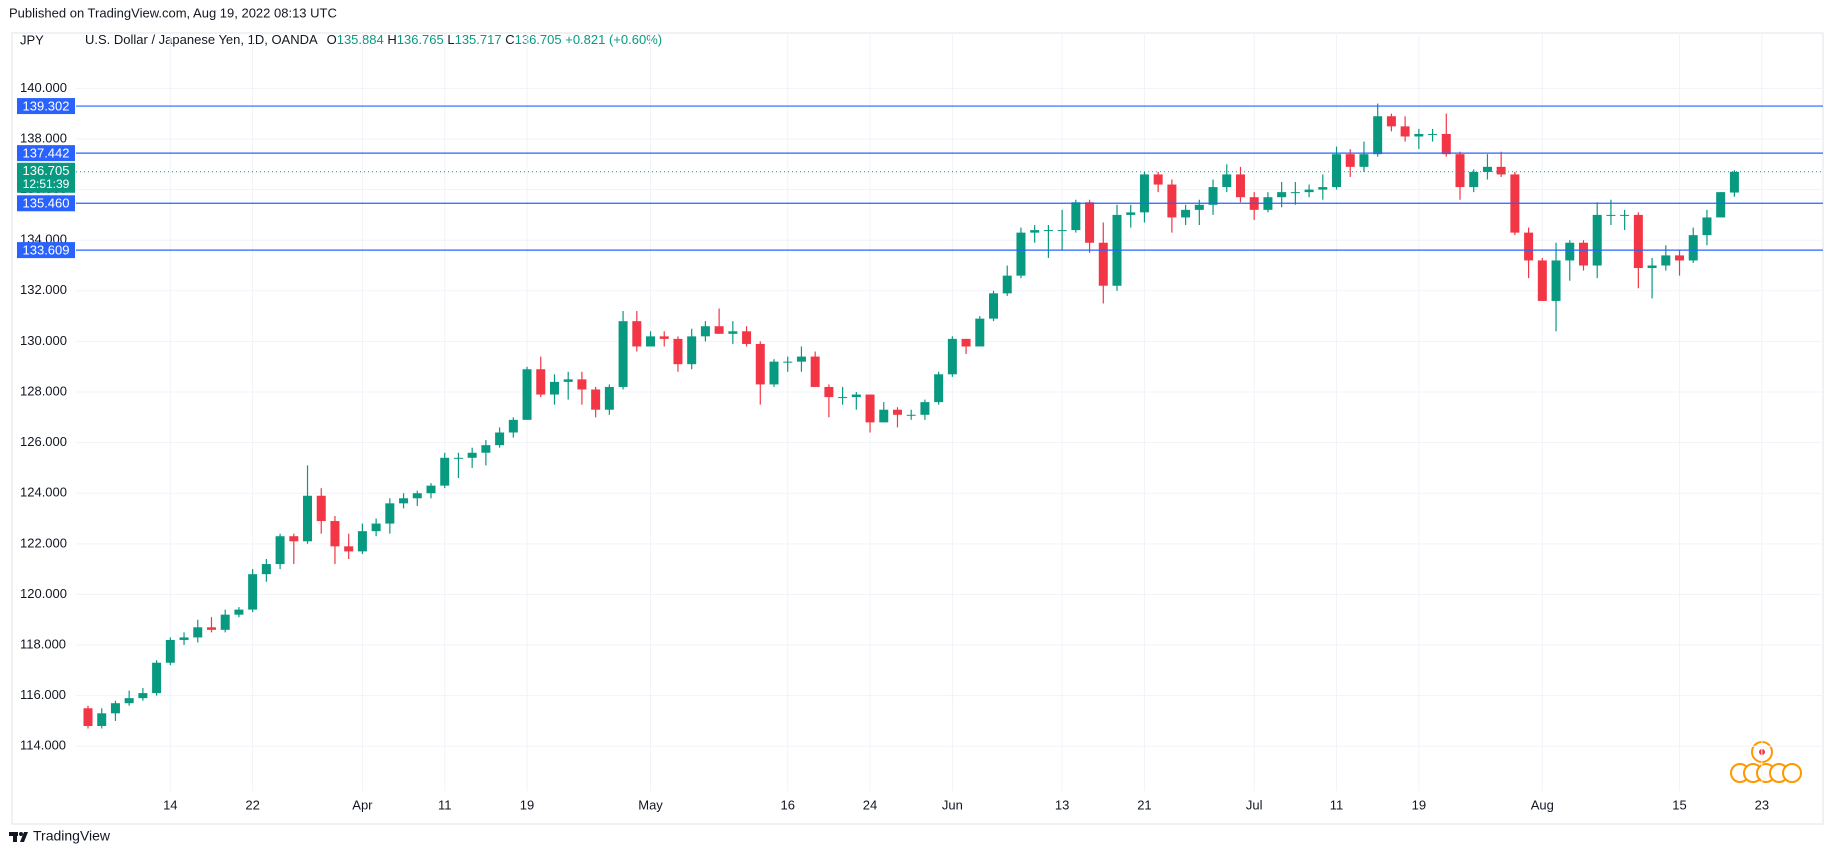 The width and height of the screenshot is (1834, 850). What do you see at coordinates (1542, 804) in the screenshot?
I see `x-tick-label: Aug` at bounding box center [1542, 804].